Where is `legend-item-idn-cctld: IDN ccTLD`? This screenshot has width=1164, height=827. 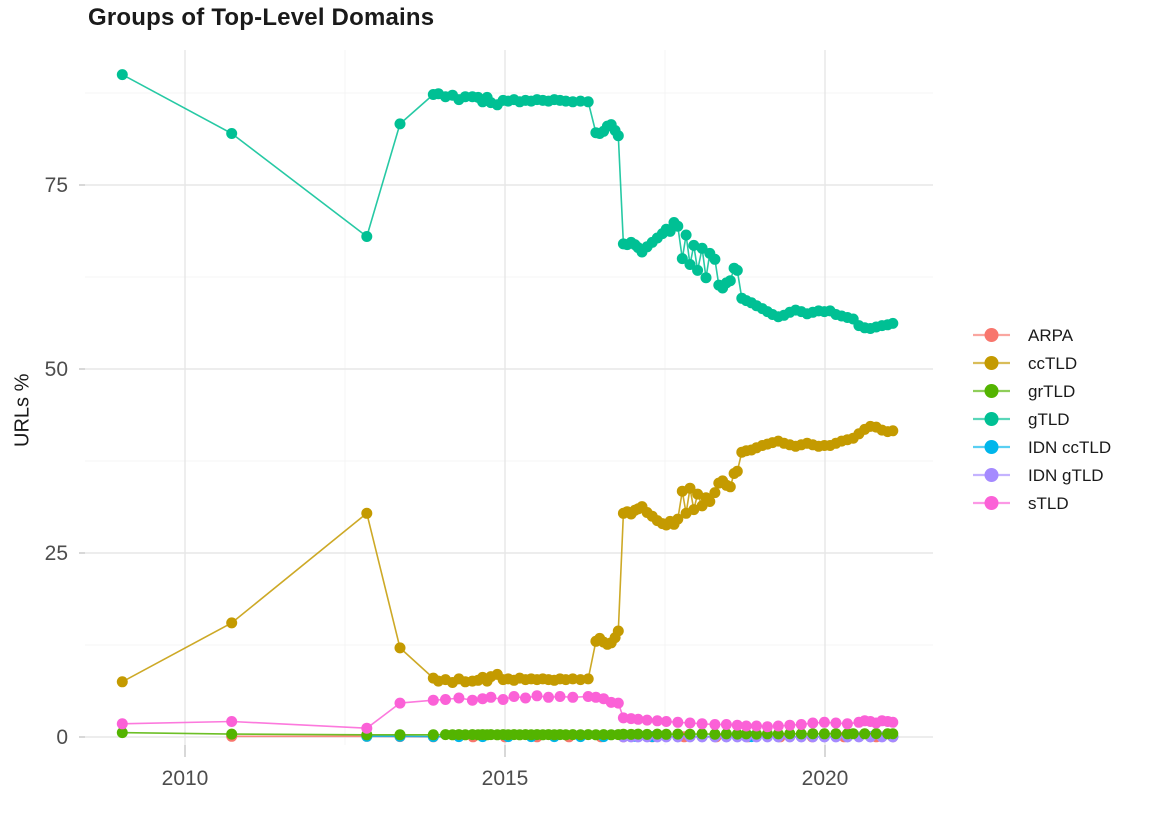
legend-item-idn-cctld: IDN ccTLD is located at coordinates (1042, 447).